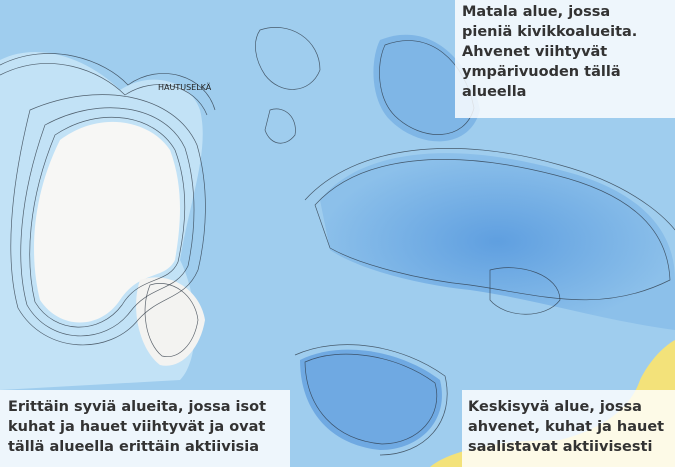  Describe the element at coordinates (136, 427) in the screenshot. I see `callout-line: kuhat ja hauet viihtyvät ja ovat` at that location.